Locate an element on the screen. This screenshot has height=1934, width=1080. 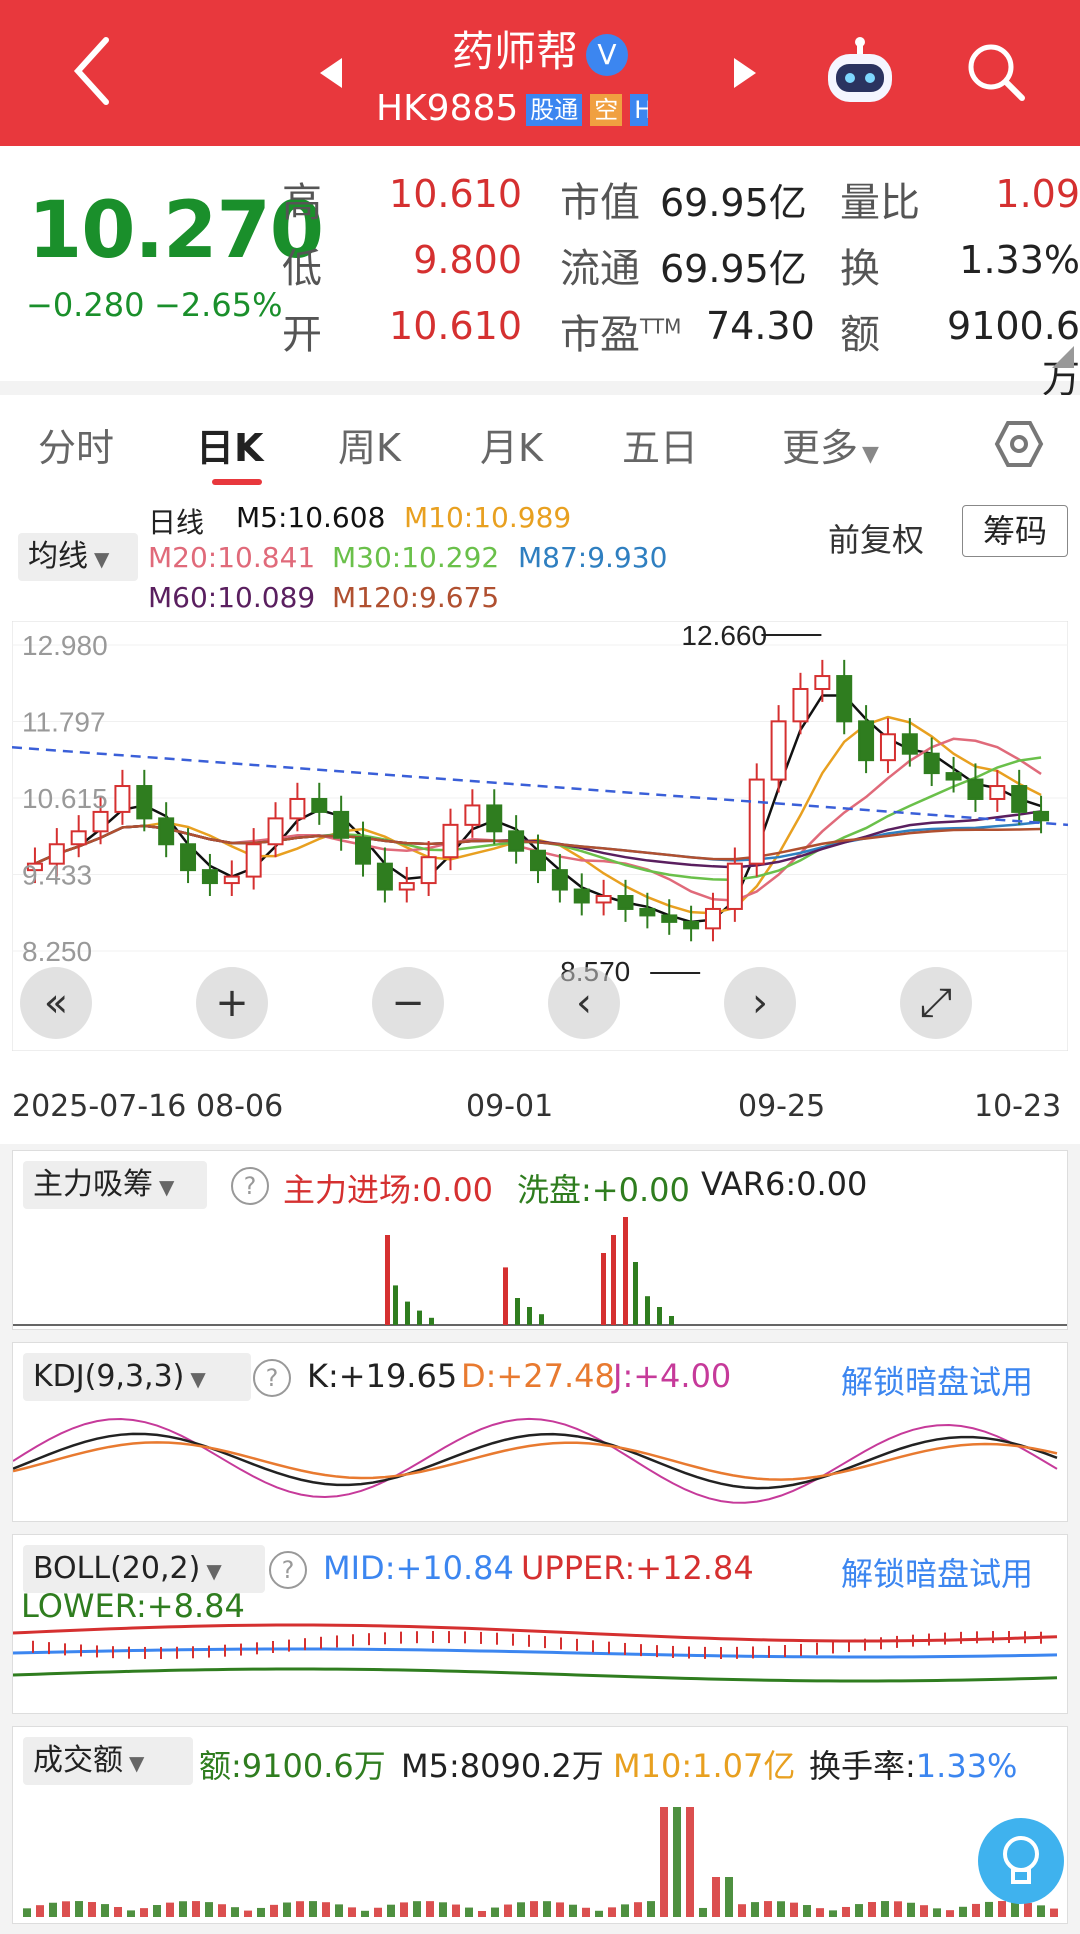
float-cap-value: 69.95亿 is located at coordinates (733, 269).